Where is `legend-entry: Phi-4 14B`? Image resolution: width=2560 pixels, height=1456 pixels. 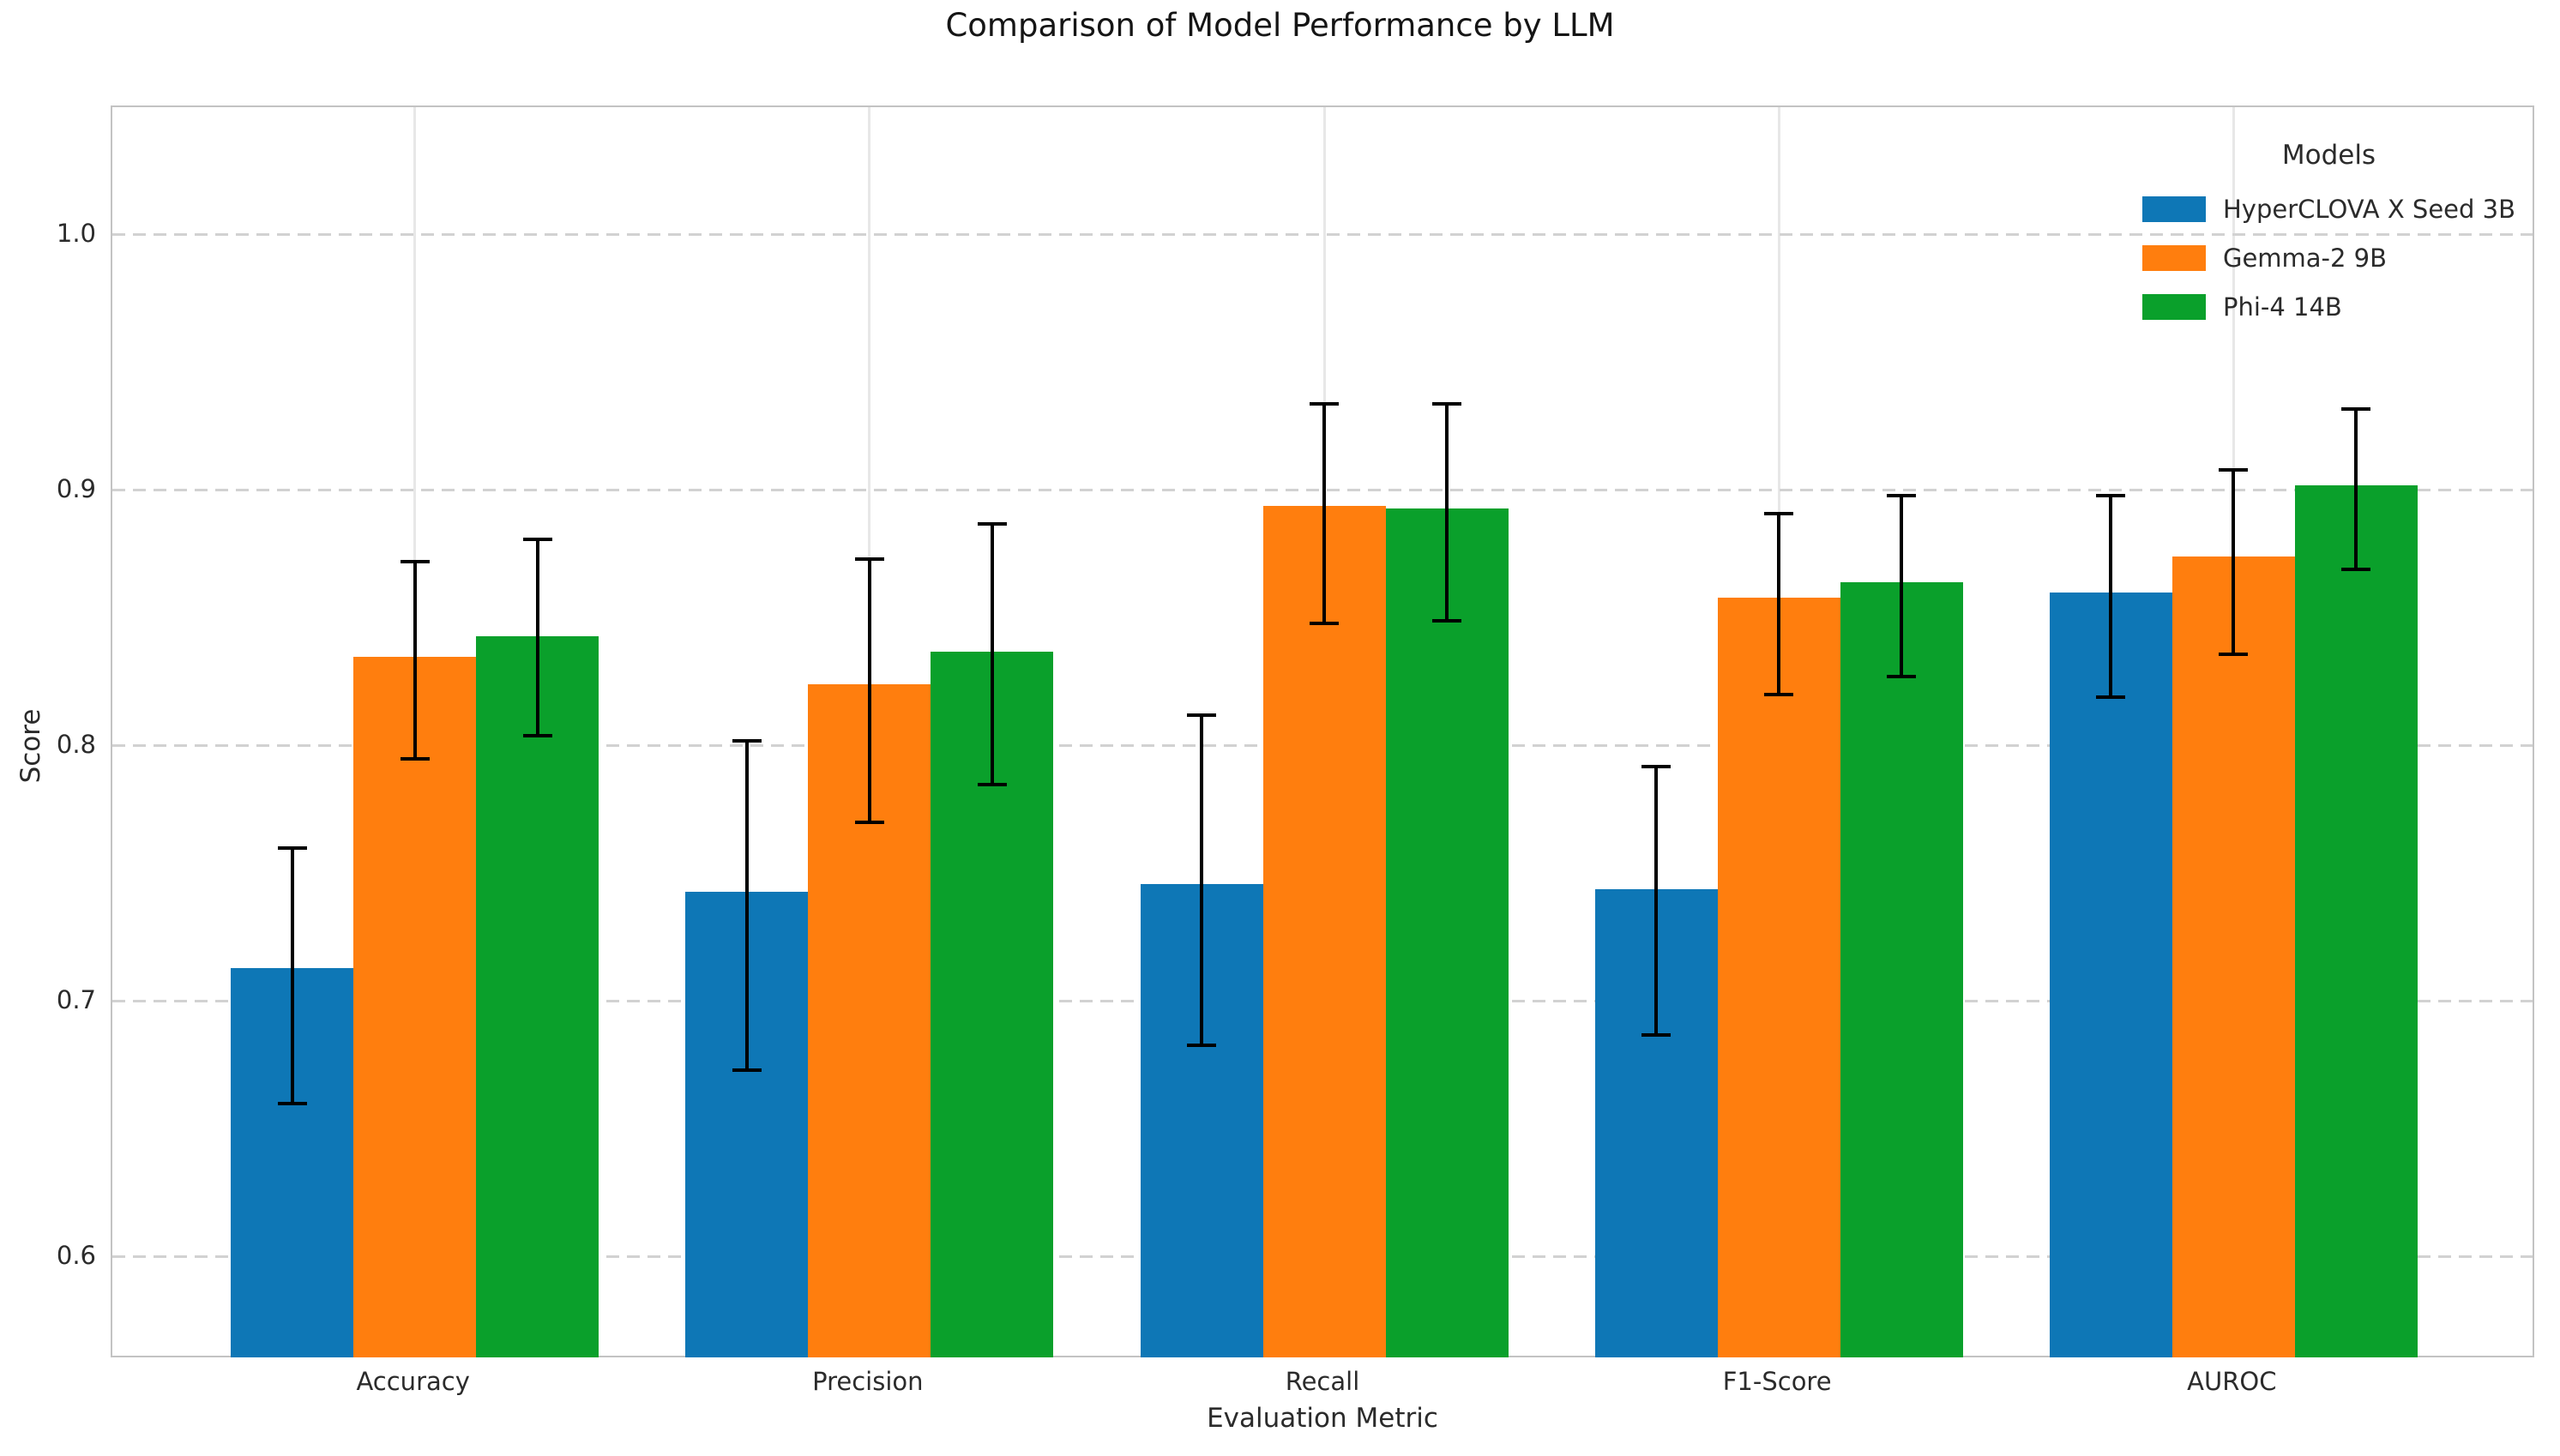
legend-entry: Phi-4 14B is located at coordinates (2328, 307).